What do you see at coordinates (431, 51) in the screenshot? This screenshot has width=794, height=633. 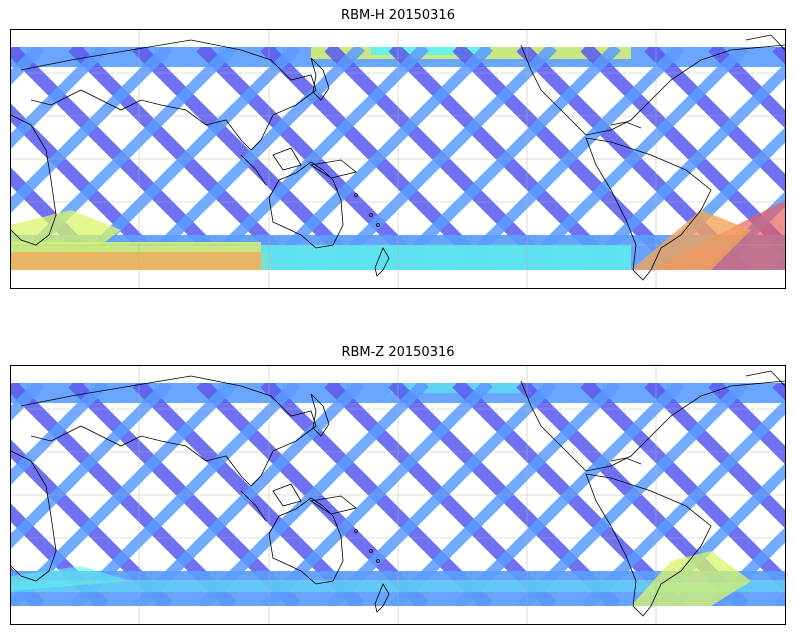 I see `swath-band-north-mid` at bounding box center [431, 51].